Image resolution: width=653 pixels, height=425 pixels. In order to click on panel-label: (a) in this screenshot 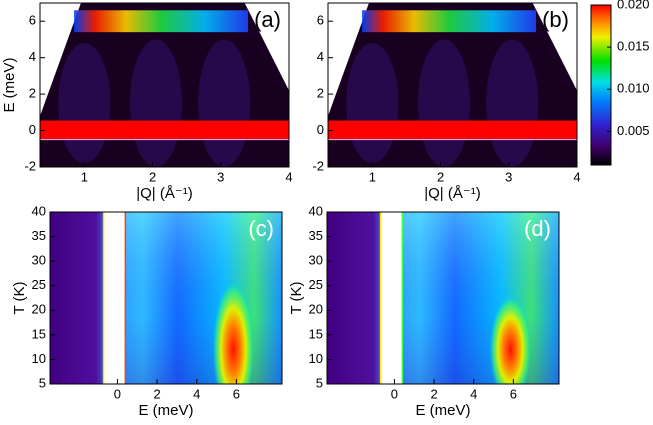, I will do `click(267, 19)`.